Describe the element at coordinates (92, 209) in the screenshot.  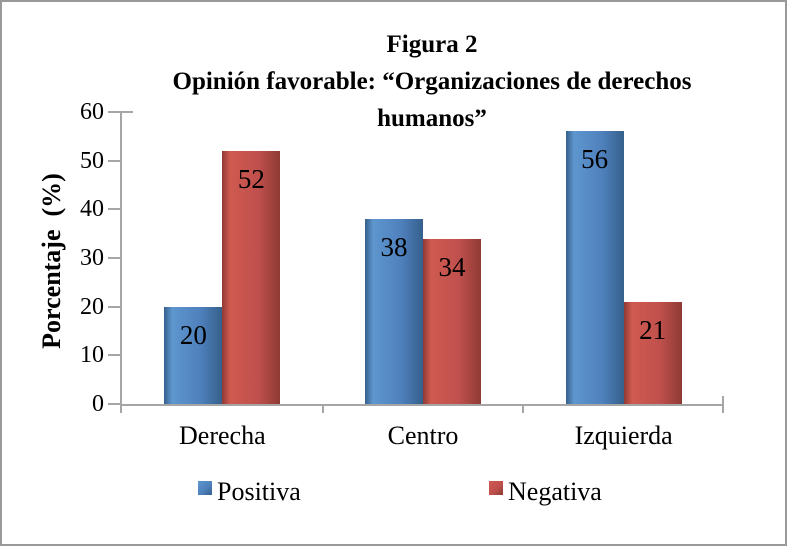
I see `y-tick-label: 40` at that location.